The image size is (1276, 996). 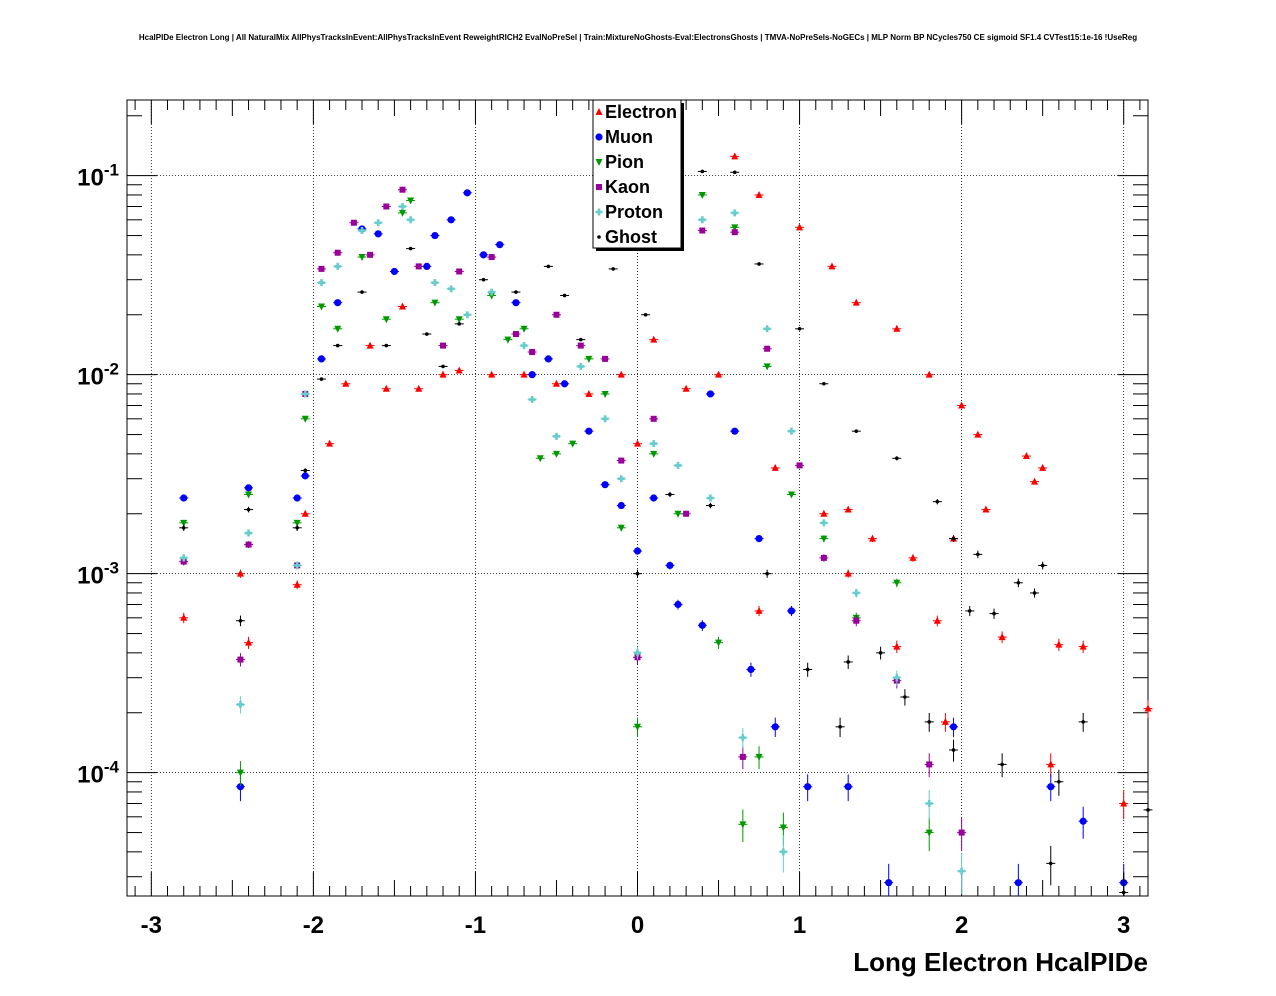 I want to click on y-tick-label: 10-3, so click(x=98, y=574).